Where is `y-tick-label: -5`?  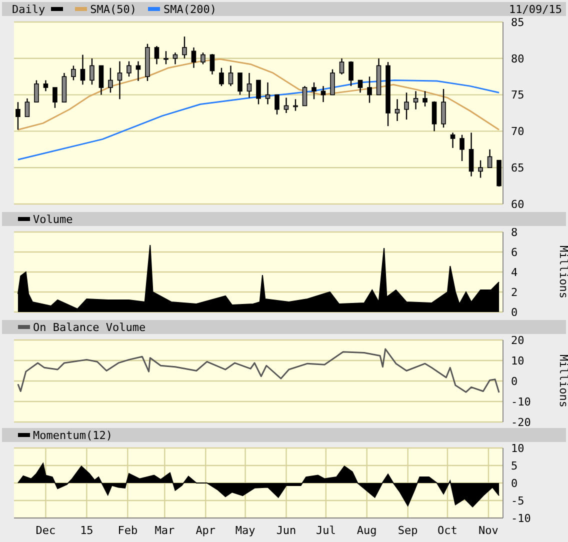 y-tick-label: -5 is located at coordinates (517, 501).